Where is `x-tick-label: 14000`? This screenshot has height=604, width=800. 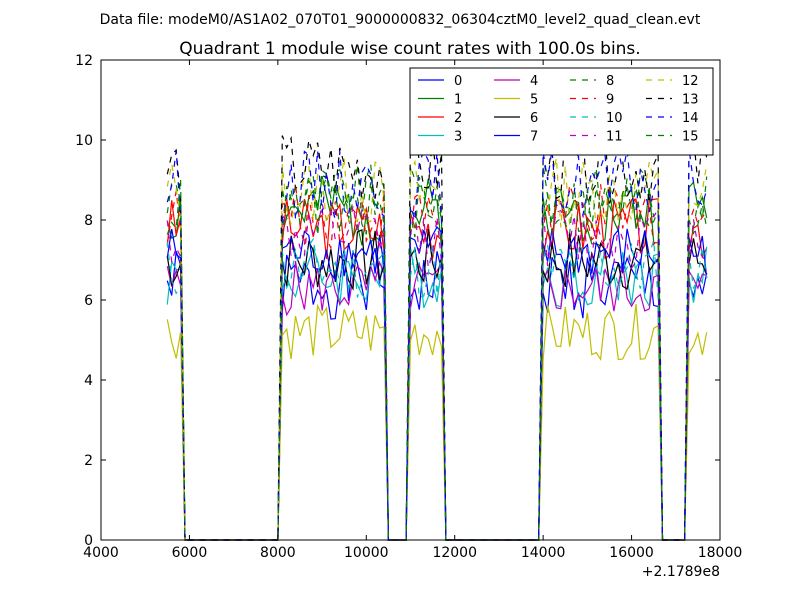 x-tick-label: 14000 is located at coordinates (543, 553).